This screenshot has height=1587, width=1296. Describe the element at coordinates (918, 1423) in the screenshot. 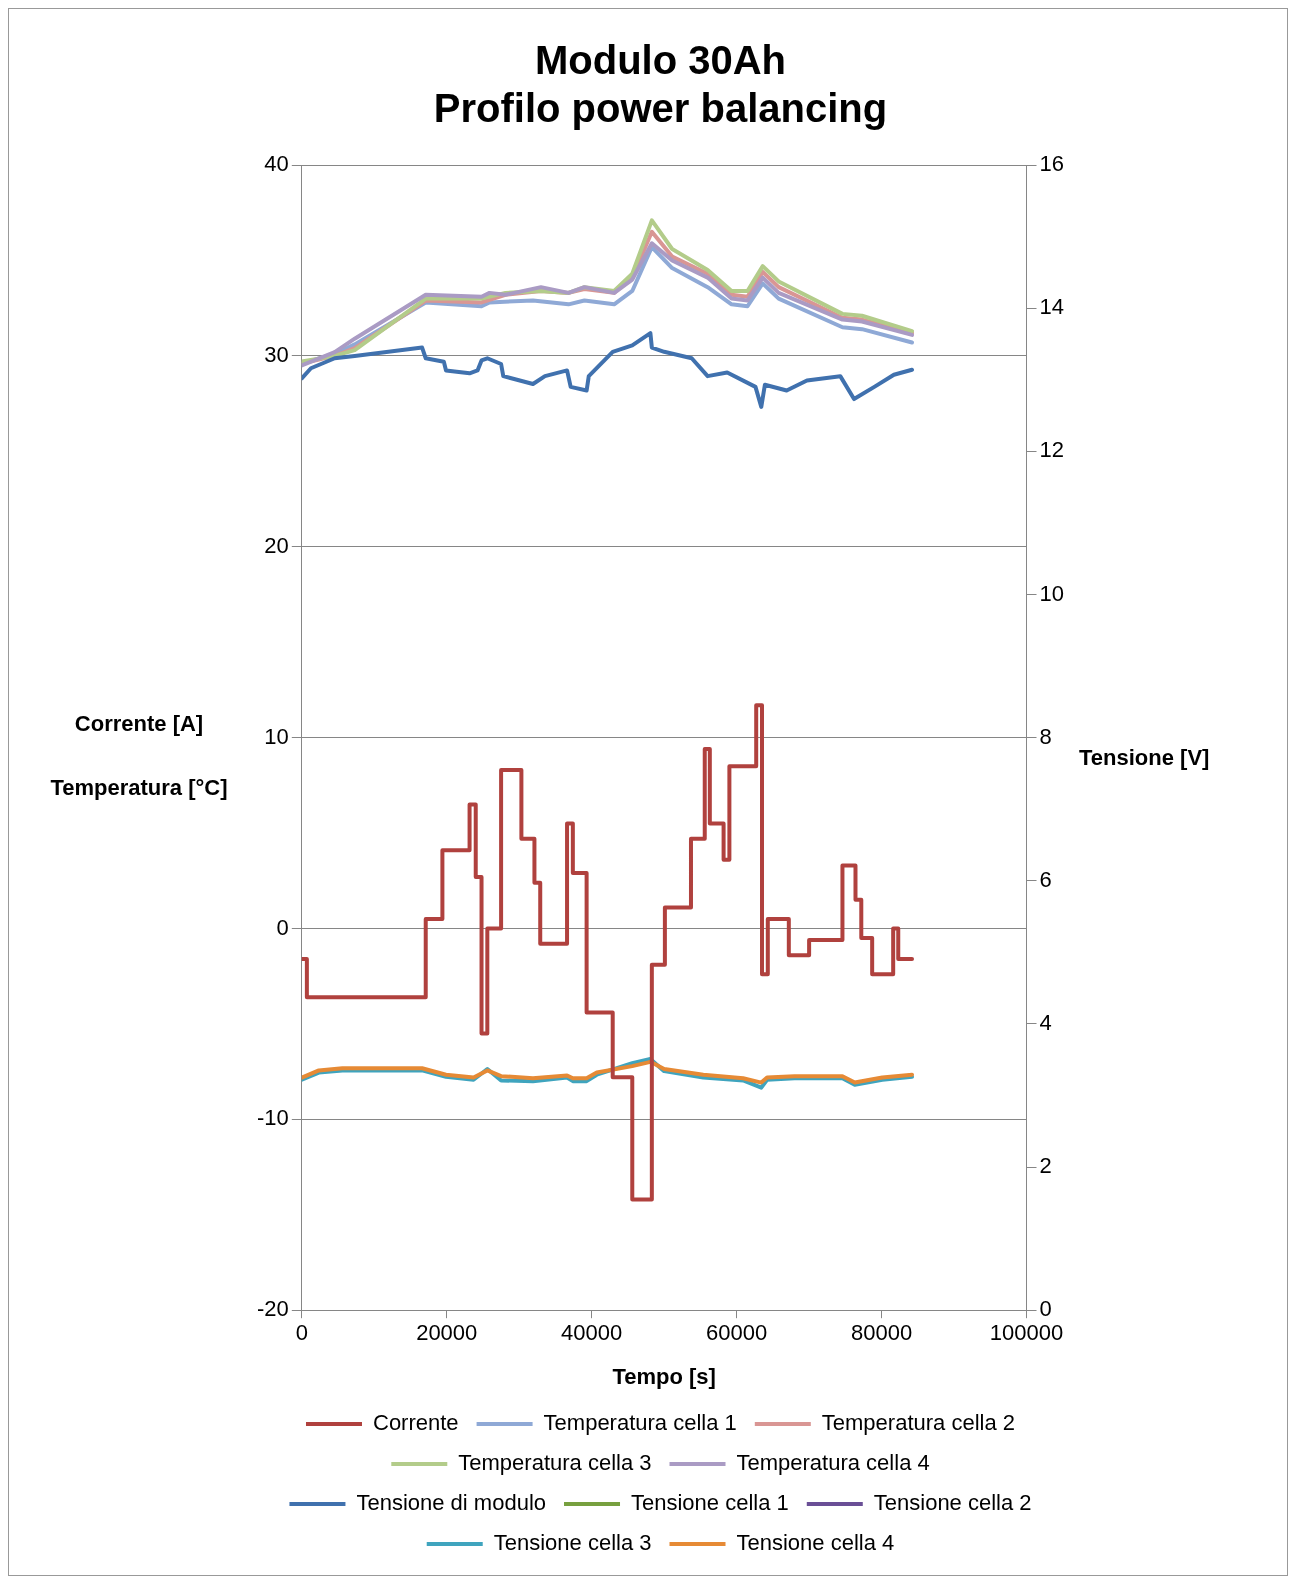

I see `legend-label: Temperatura cella 2` at that location.